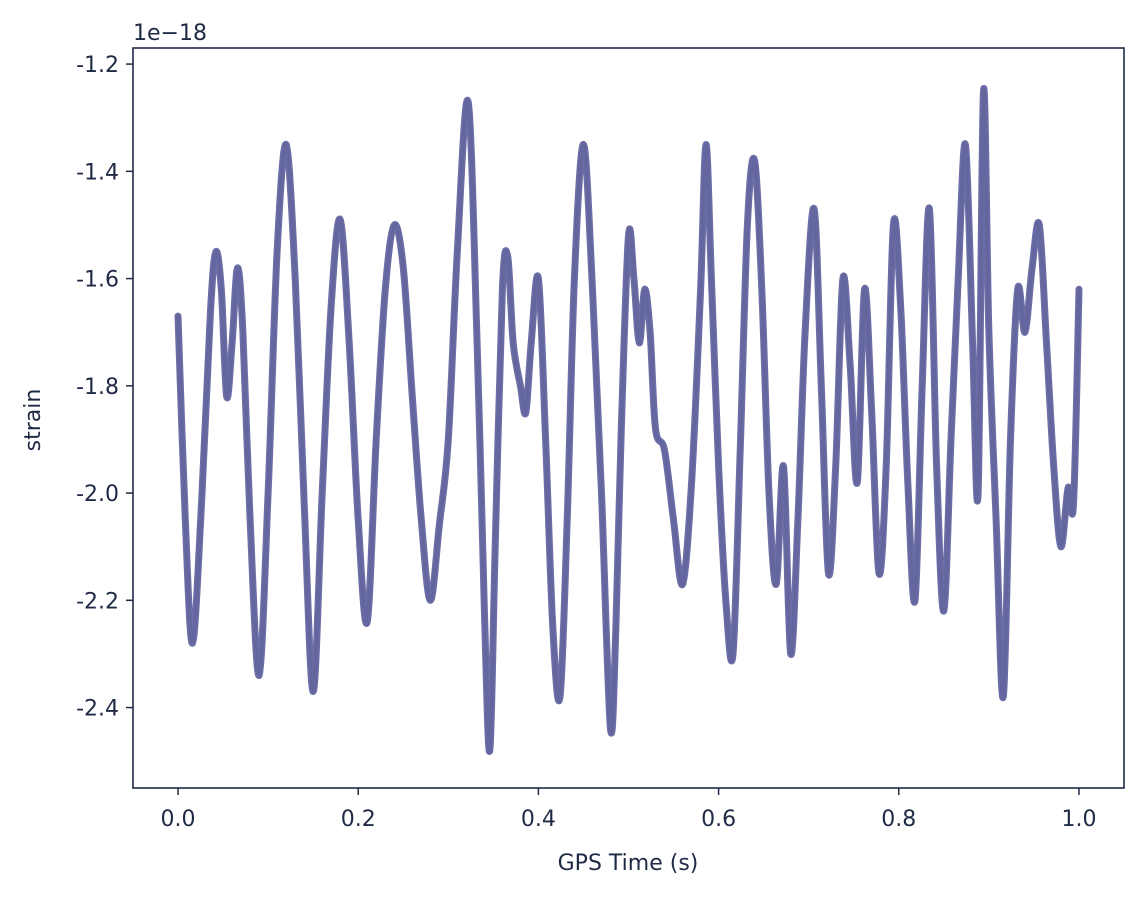 The width and height of the screenshot is (1145, 899). I want to click on x-tick-label: 1.0, so click(1078, 819).